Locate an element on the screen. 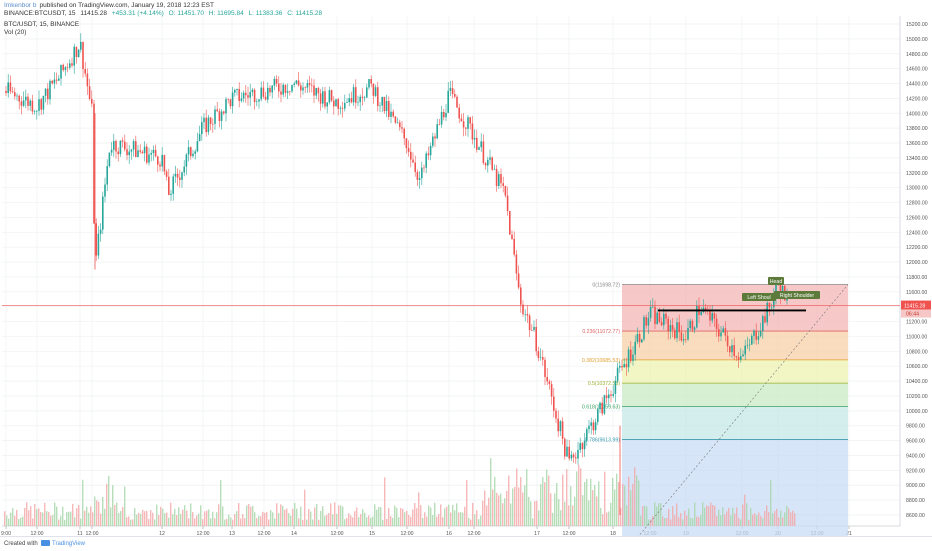 This screenshot has width=932, height=551. time-tick-label: 12:00 is located at coordinates (474, 533).